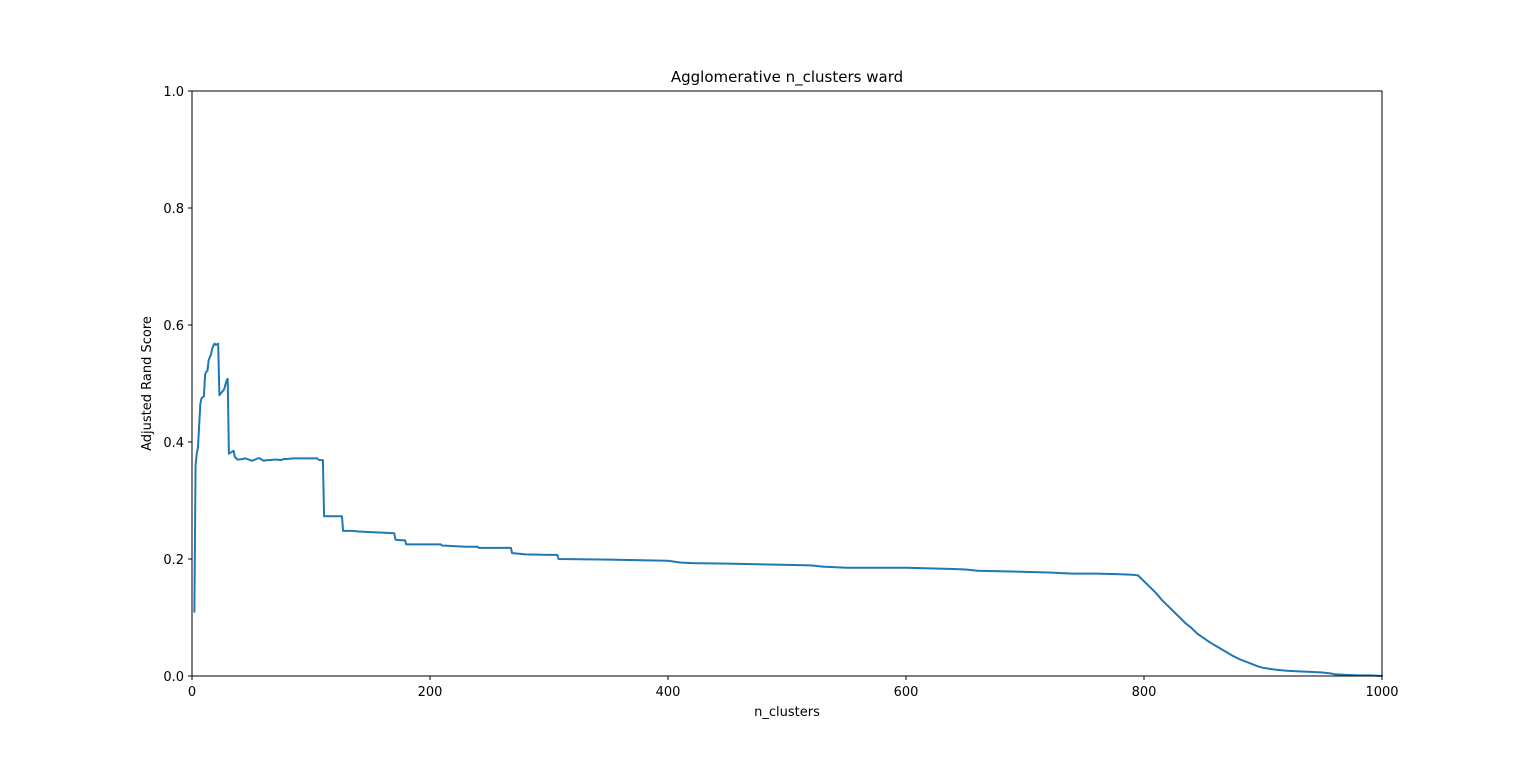  Describe the element at coordinates (192, 692) in the screenshot. I see `x-tick-label: 0` at that location.